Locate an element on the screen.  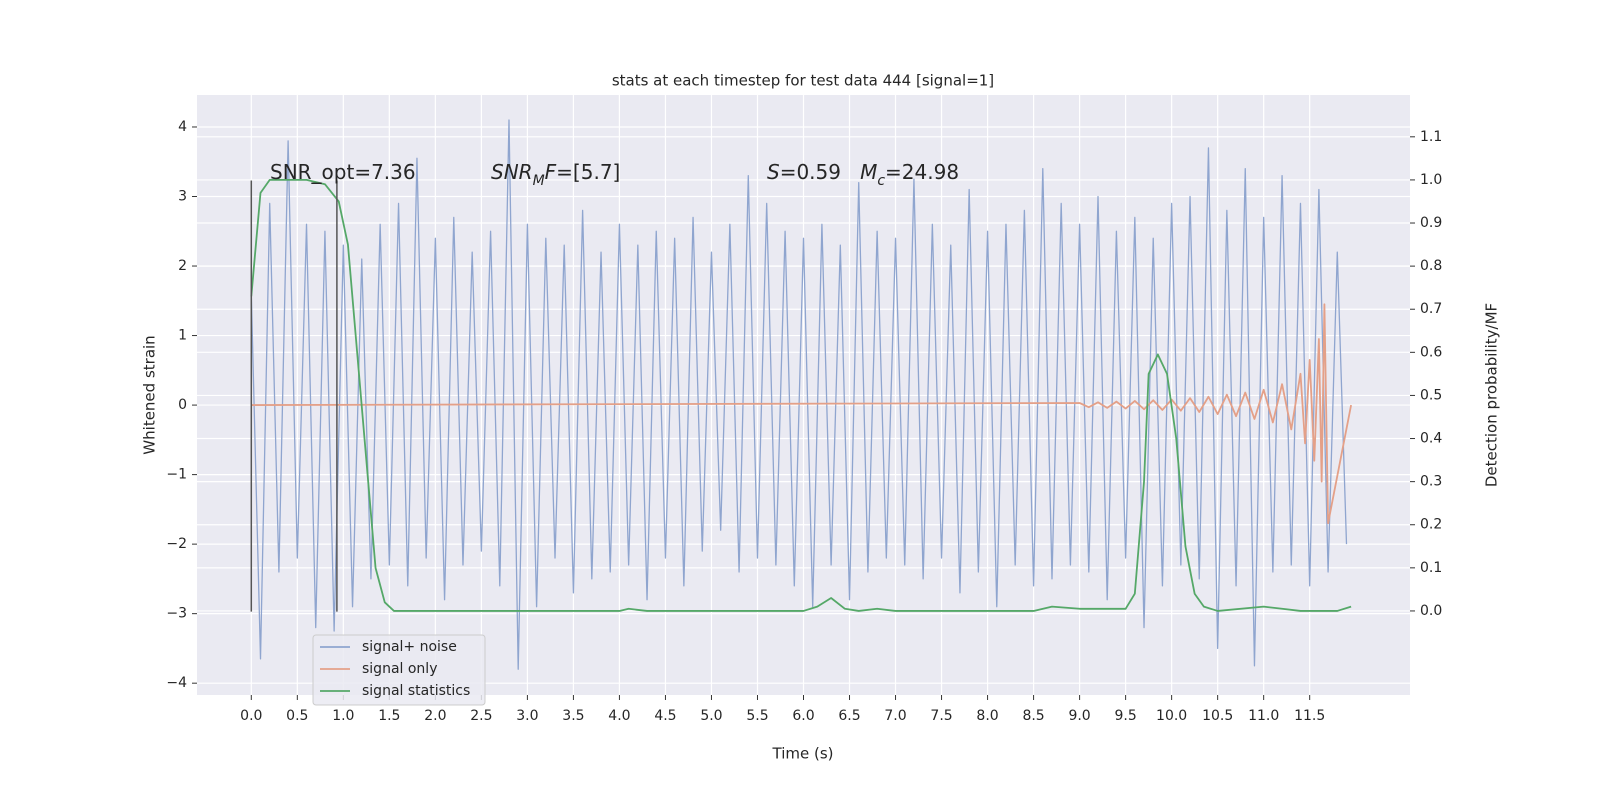
y2-tick-label: 0.5 is located at coordinates (1431, 395).